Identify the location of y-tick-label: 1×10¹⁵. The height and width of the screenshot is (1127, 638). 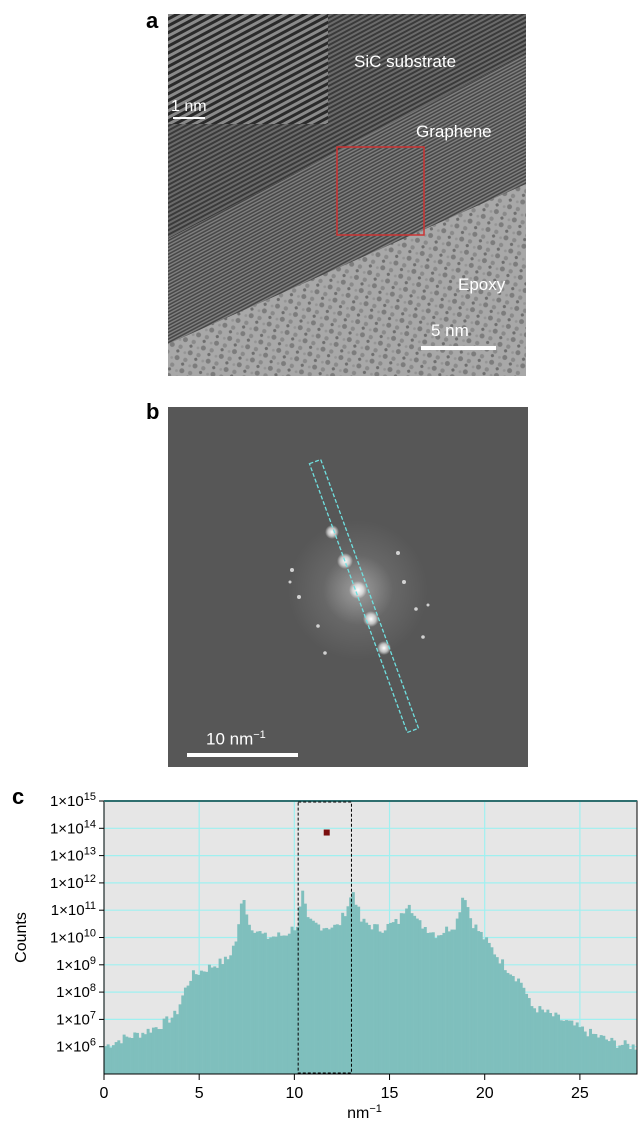
(73, 800).